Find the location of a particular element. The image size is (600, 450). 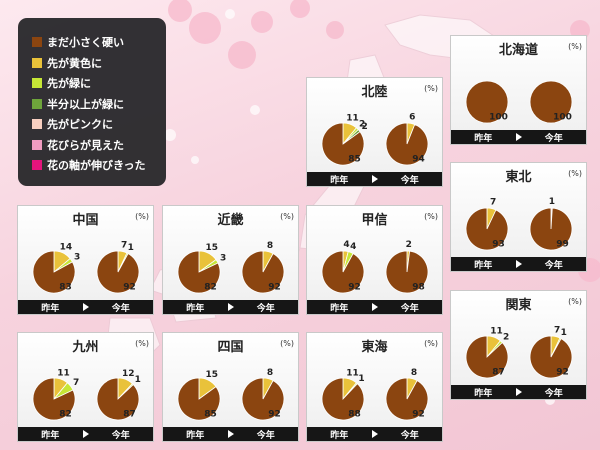

region-panel-kinki: 15 3 82 8 92 近畿 (%) 昨年 今年 is located at coordinates (230, 260).